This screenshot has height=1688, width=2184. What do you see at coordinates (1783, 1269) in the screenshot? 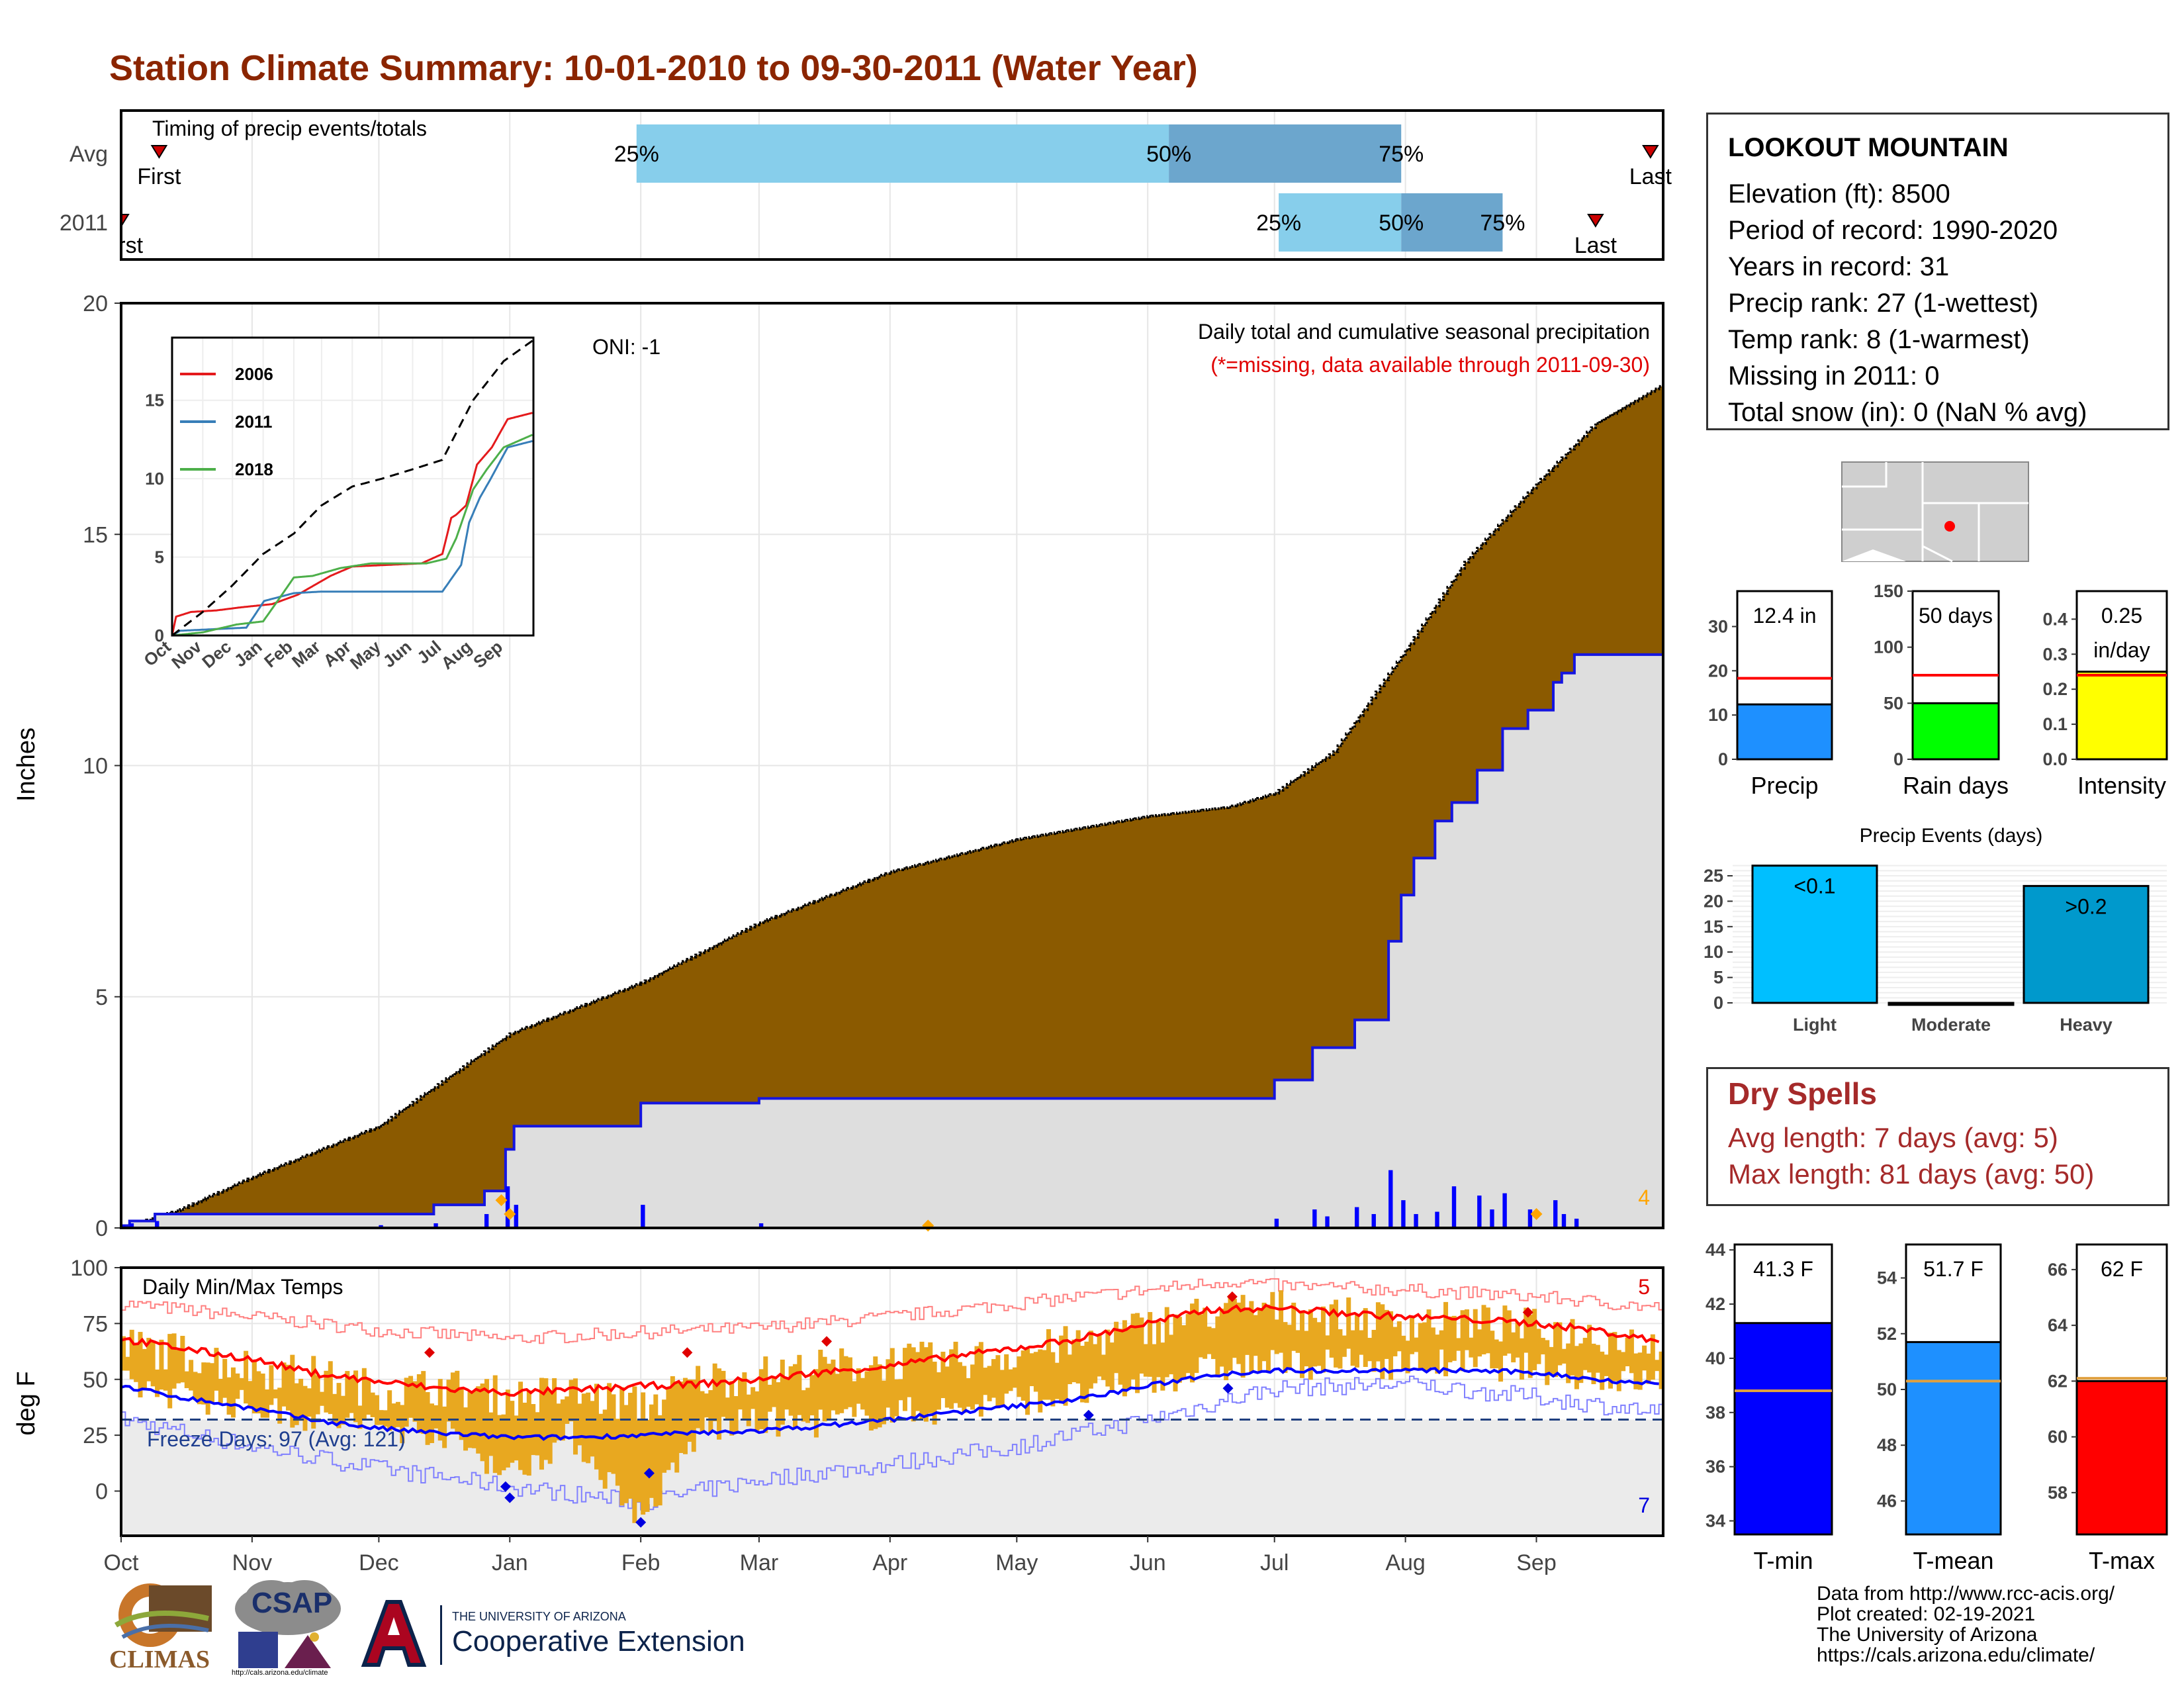
I see `gauge-value-label: 41.3 F` at bounding box center [1783, 1269].